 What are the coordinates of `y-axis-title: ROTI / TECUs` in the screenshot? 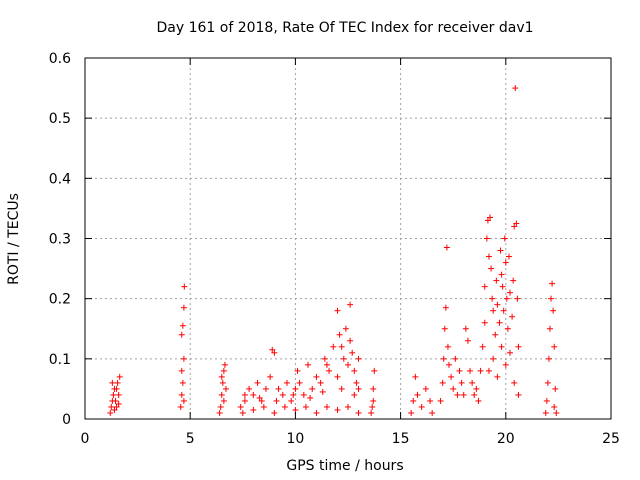 It's located at (14, 239).